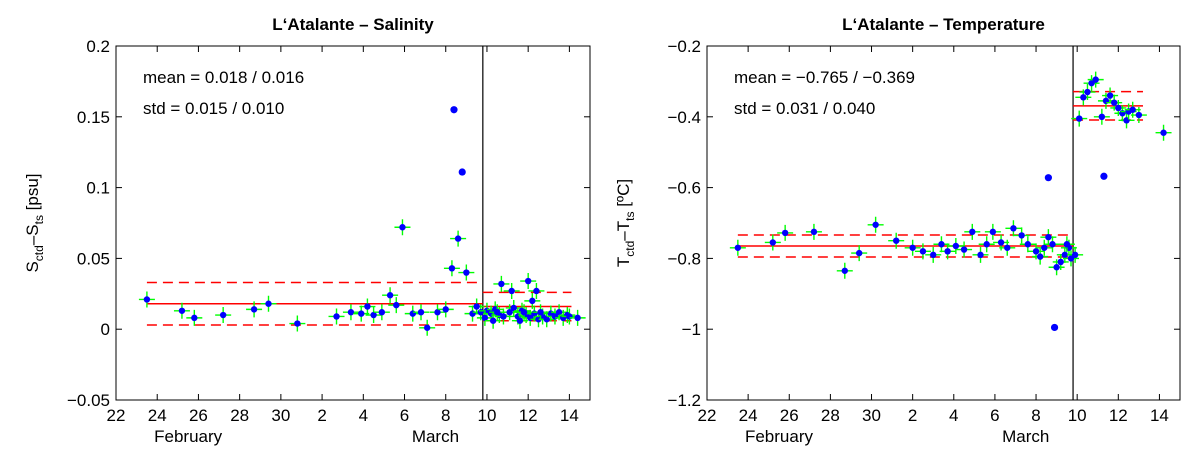 The height and width of the screenshot is (459, 1186). Describe the element at coordinates (691, 329) in the screenshot. I see `y-tick-label: −1` at that location.